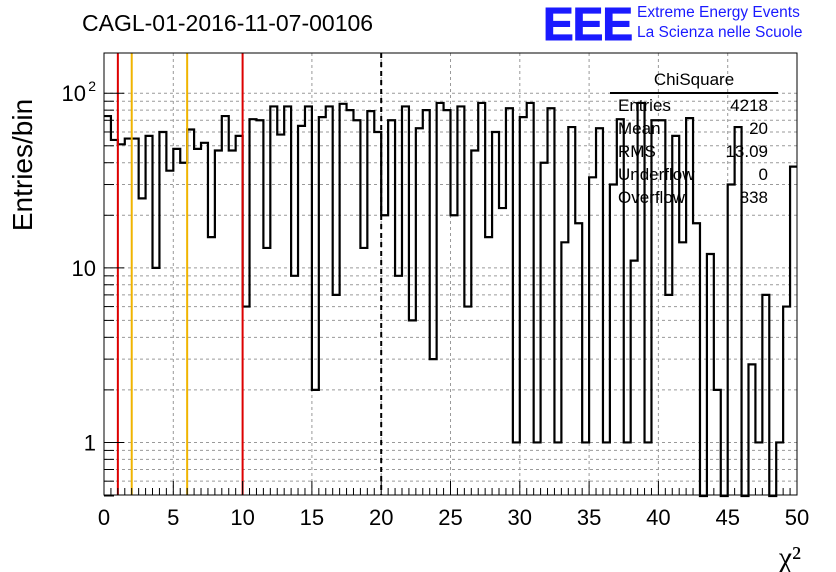 The height and width of the screenshot is (572, 836). What do you see at coordinates (694, 151) in the screenshot?
I see `stats-row-rms: RMS 13.09` at bounding box center [694, 151].